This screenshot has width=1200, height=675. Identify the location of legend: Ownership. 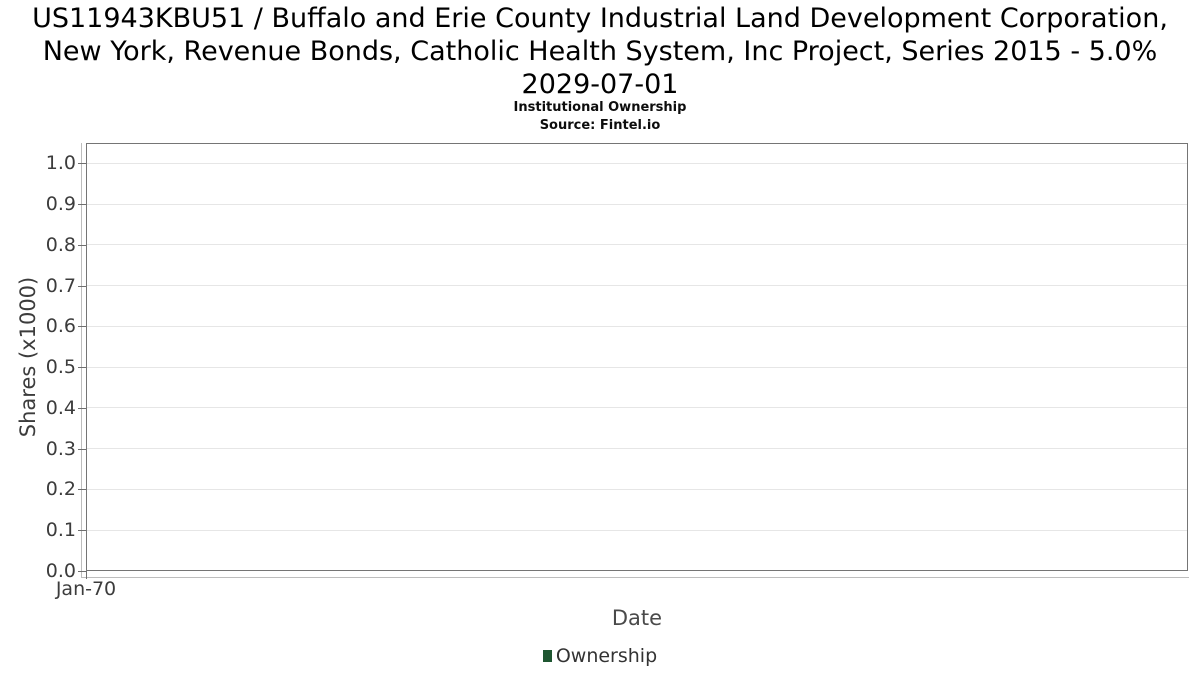
(600, 656).